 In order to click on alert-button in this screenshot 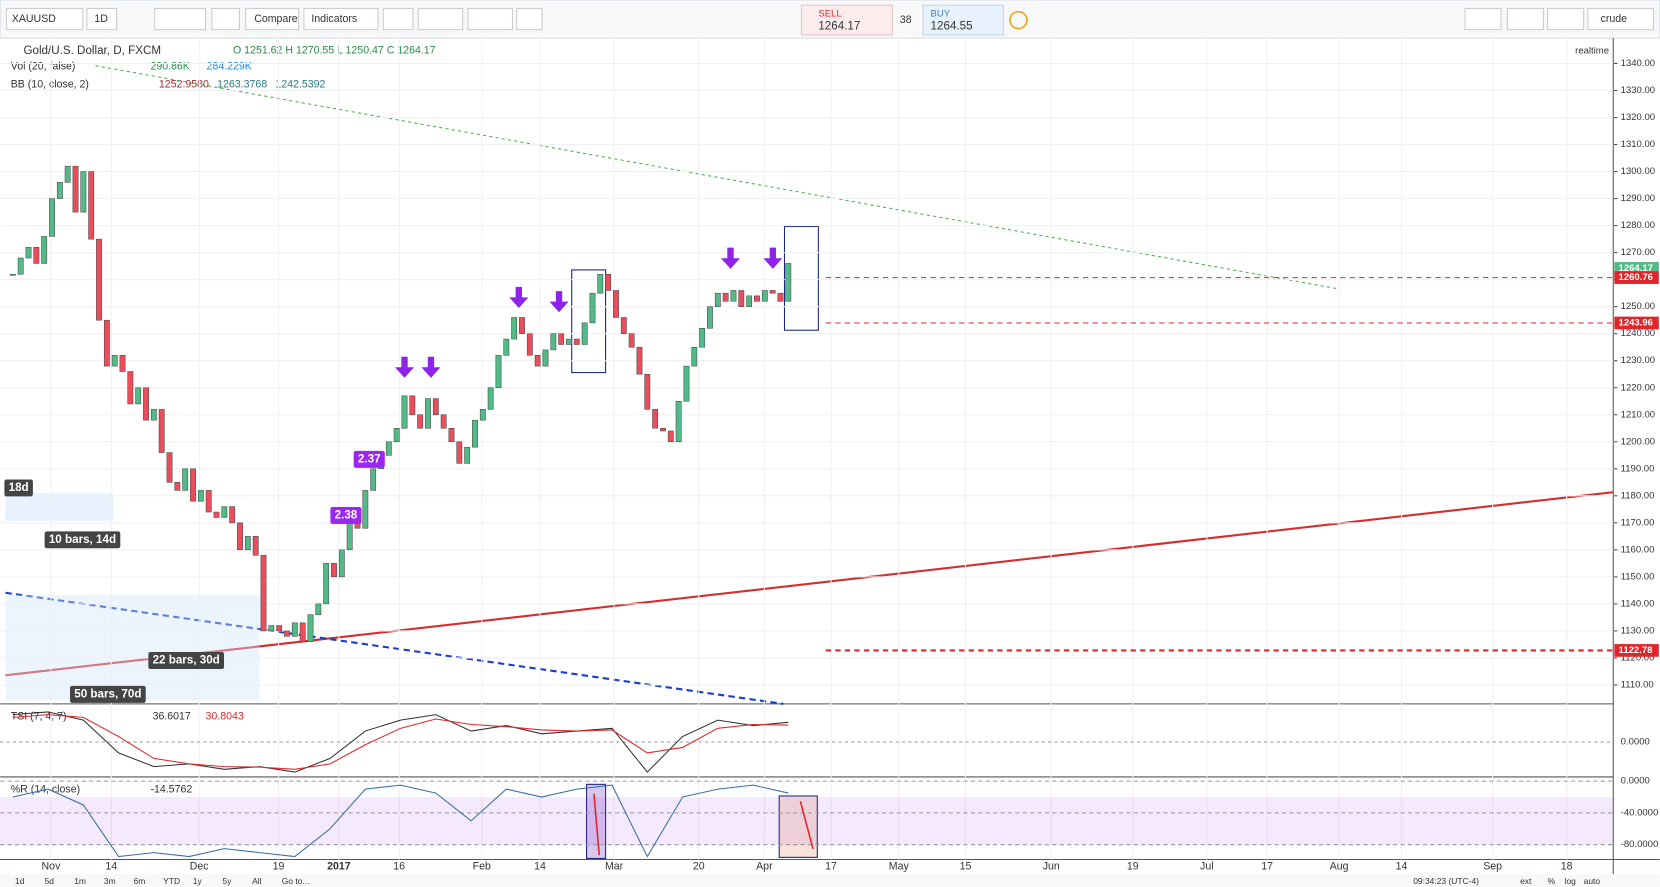, I will do `click(398, 19)`.